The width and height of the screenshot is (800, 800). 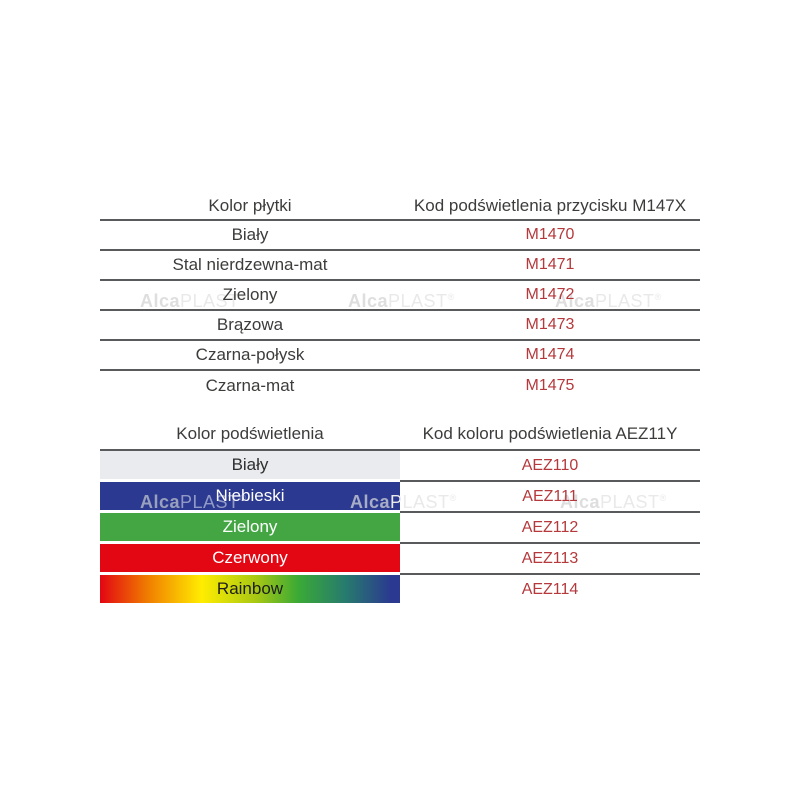 I want to click on product-code: AEZ113, so click(x=550, y=558).